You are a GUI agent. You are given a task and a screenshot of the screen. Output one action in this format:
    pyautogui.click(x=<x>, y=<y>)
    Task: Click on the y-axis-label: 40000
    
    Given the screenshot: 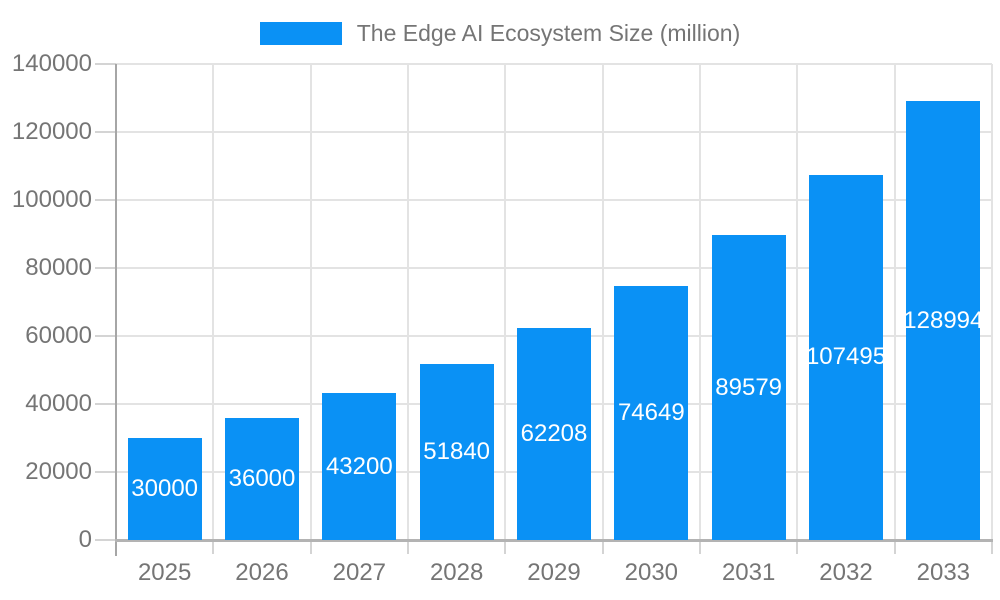 What is the action you would take?
    pyautogui.click(x=58, y=403)
    